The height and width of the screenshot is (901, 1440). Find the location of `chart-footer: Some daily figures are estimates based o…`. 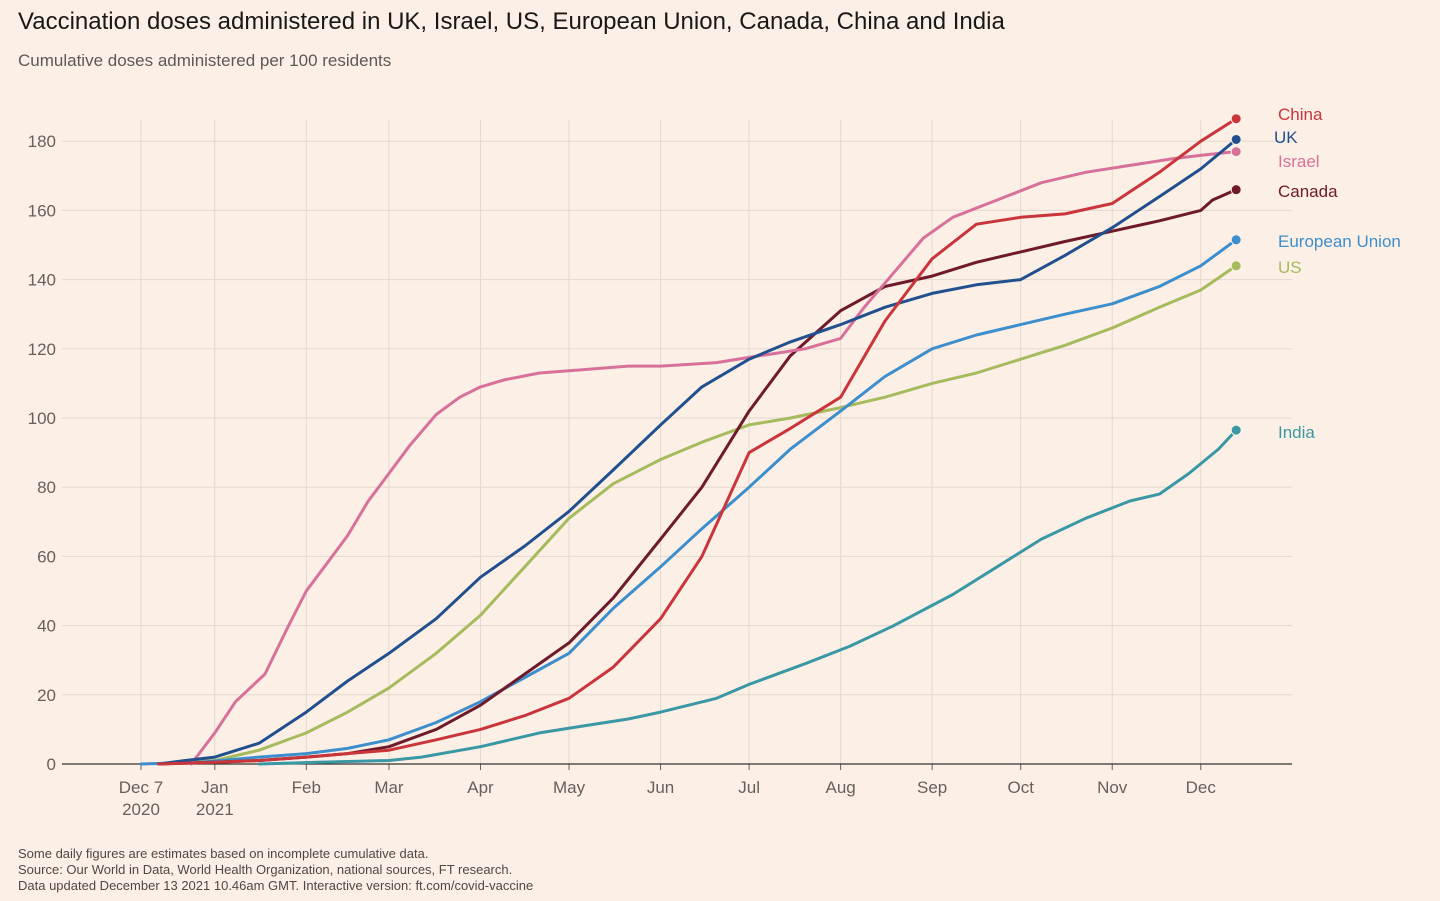

chart-footer: Some daily figures are estimates based o… is located at coordinates (275, 870).